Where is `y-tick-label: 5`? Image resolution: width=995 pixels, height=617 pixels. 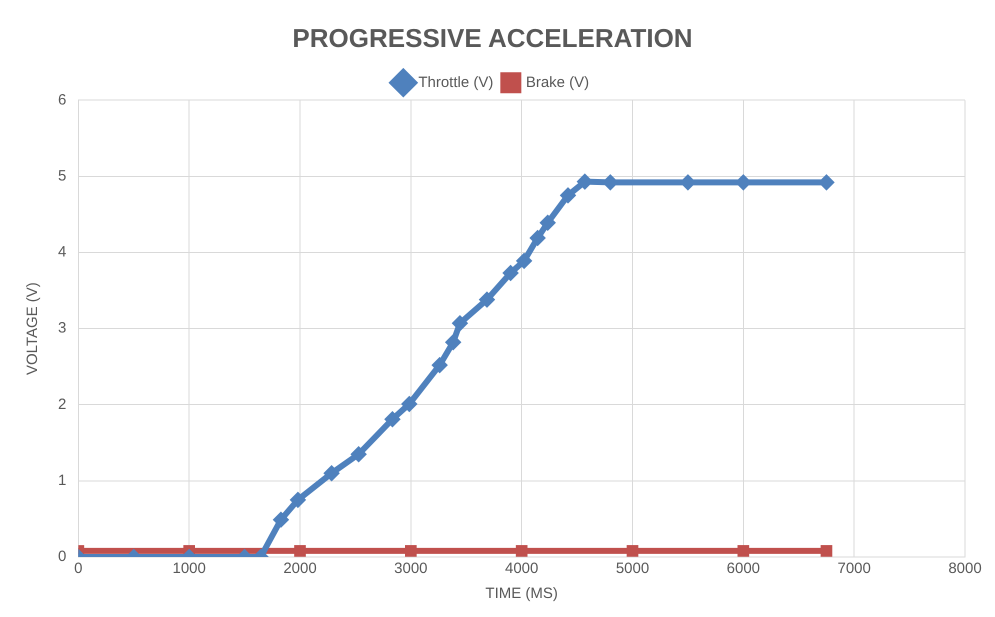 y-tick-label: 5 is located at coordinates (62, 175).